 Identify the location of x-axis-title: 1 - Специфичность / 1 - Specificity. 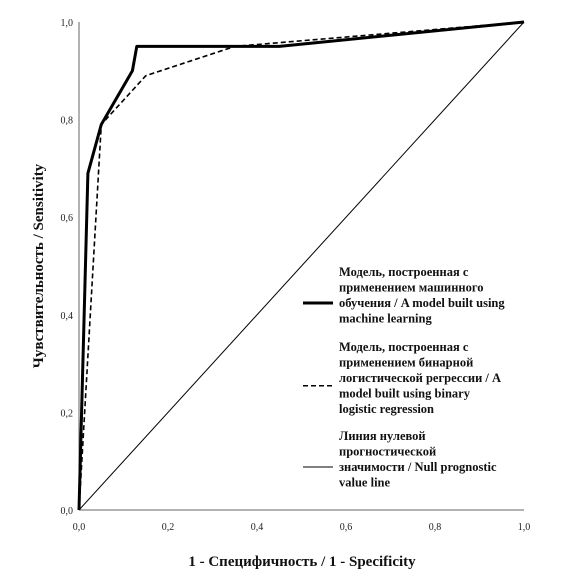
(302, 562).